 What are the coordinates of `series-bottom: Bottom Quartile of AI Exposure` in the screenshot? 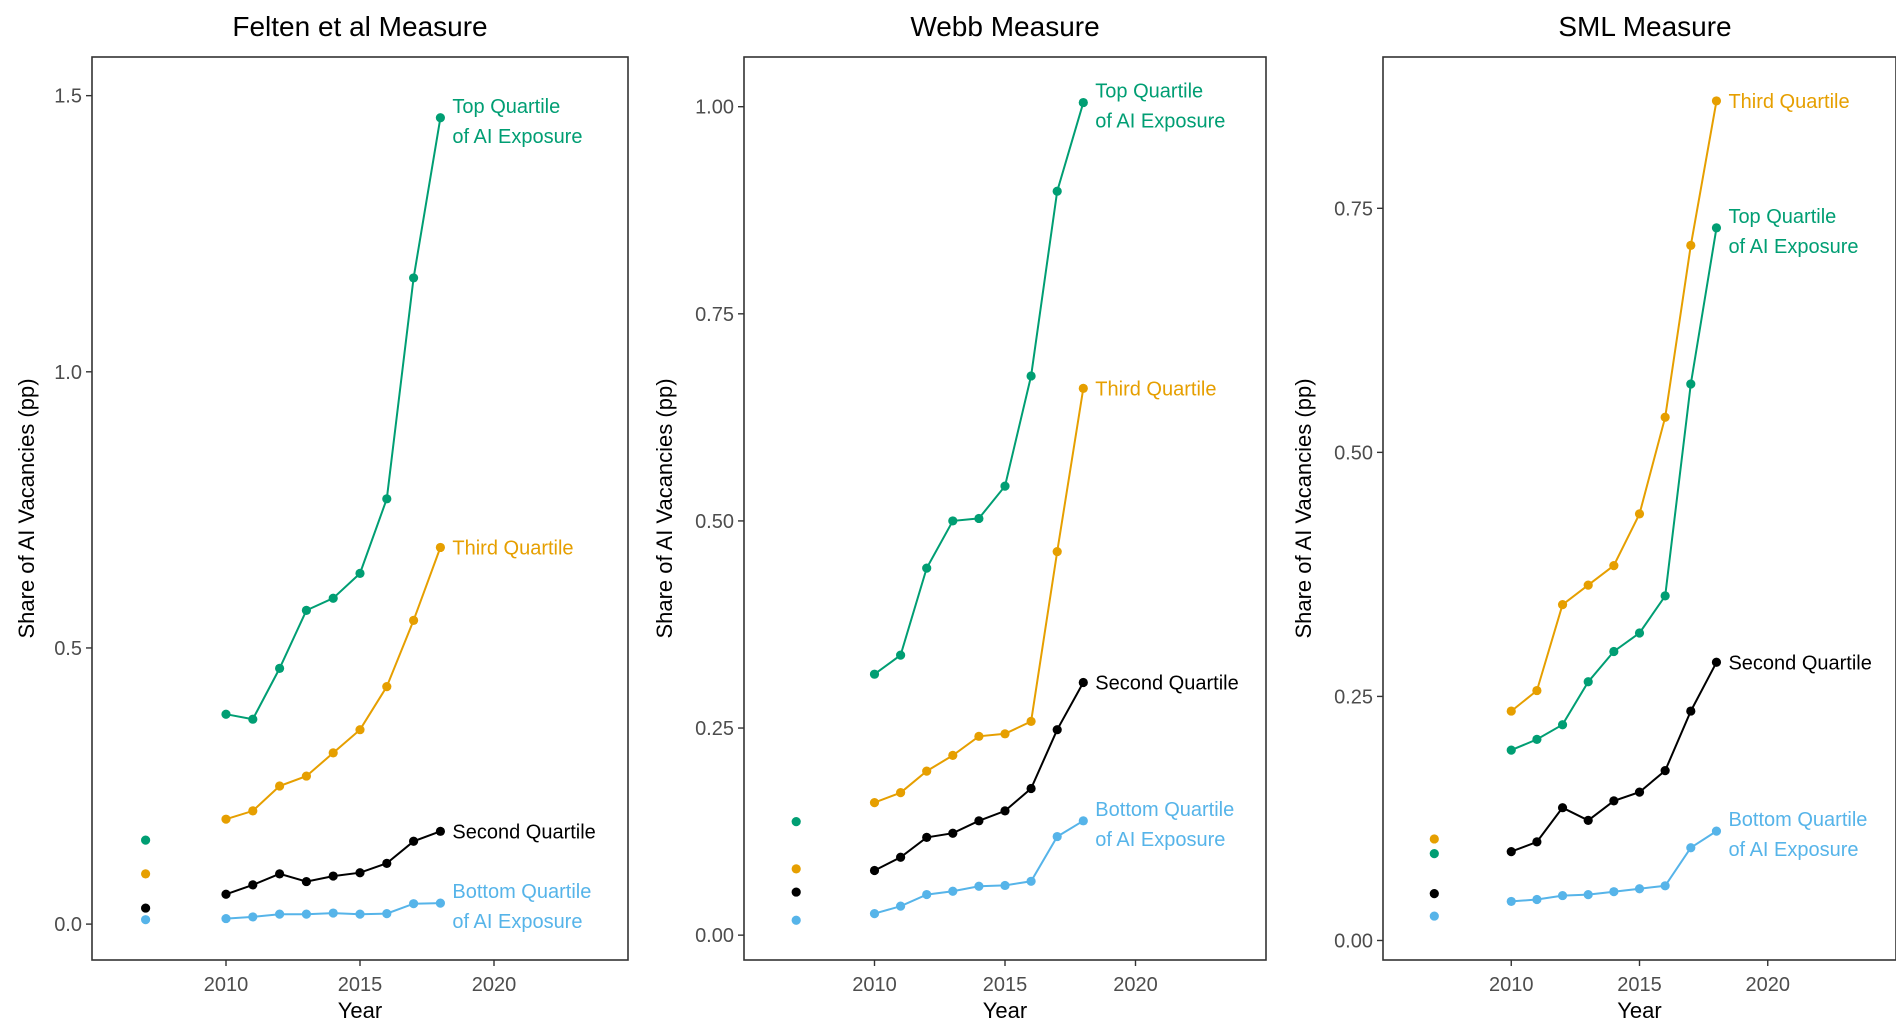 It's located at (366, 907).